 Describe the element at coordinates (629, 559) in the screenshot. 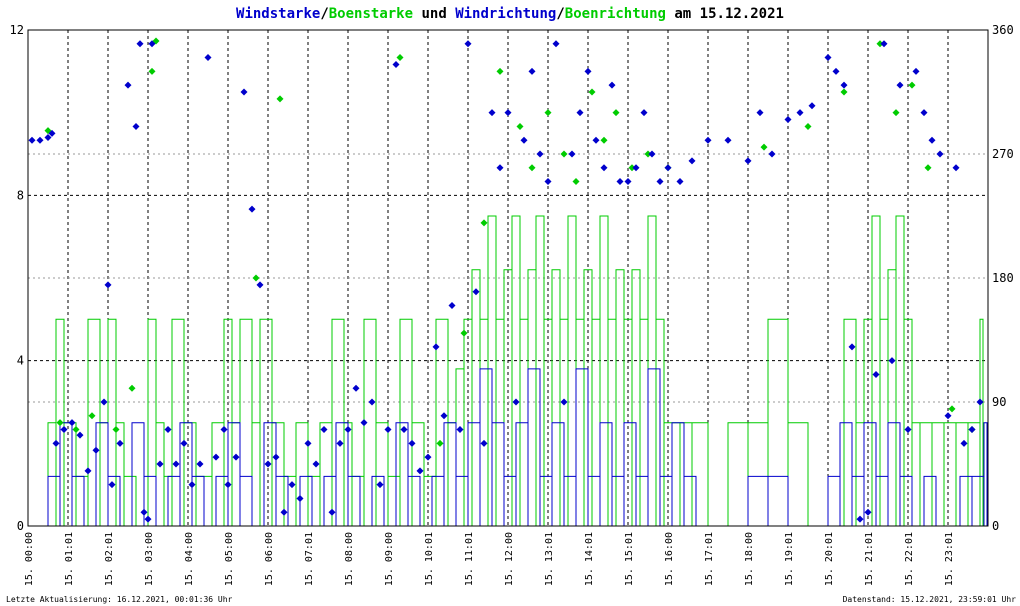

I see `x-tick-label: 15. 15:01` at that location.